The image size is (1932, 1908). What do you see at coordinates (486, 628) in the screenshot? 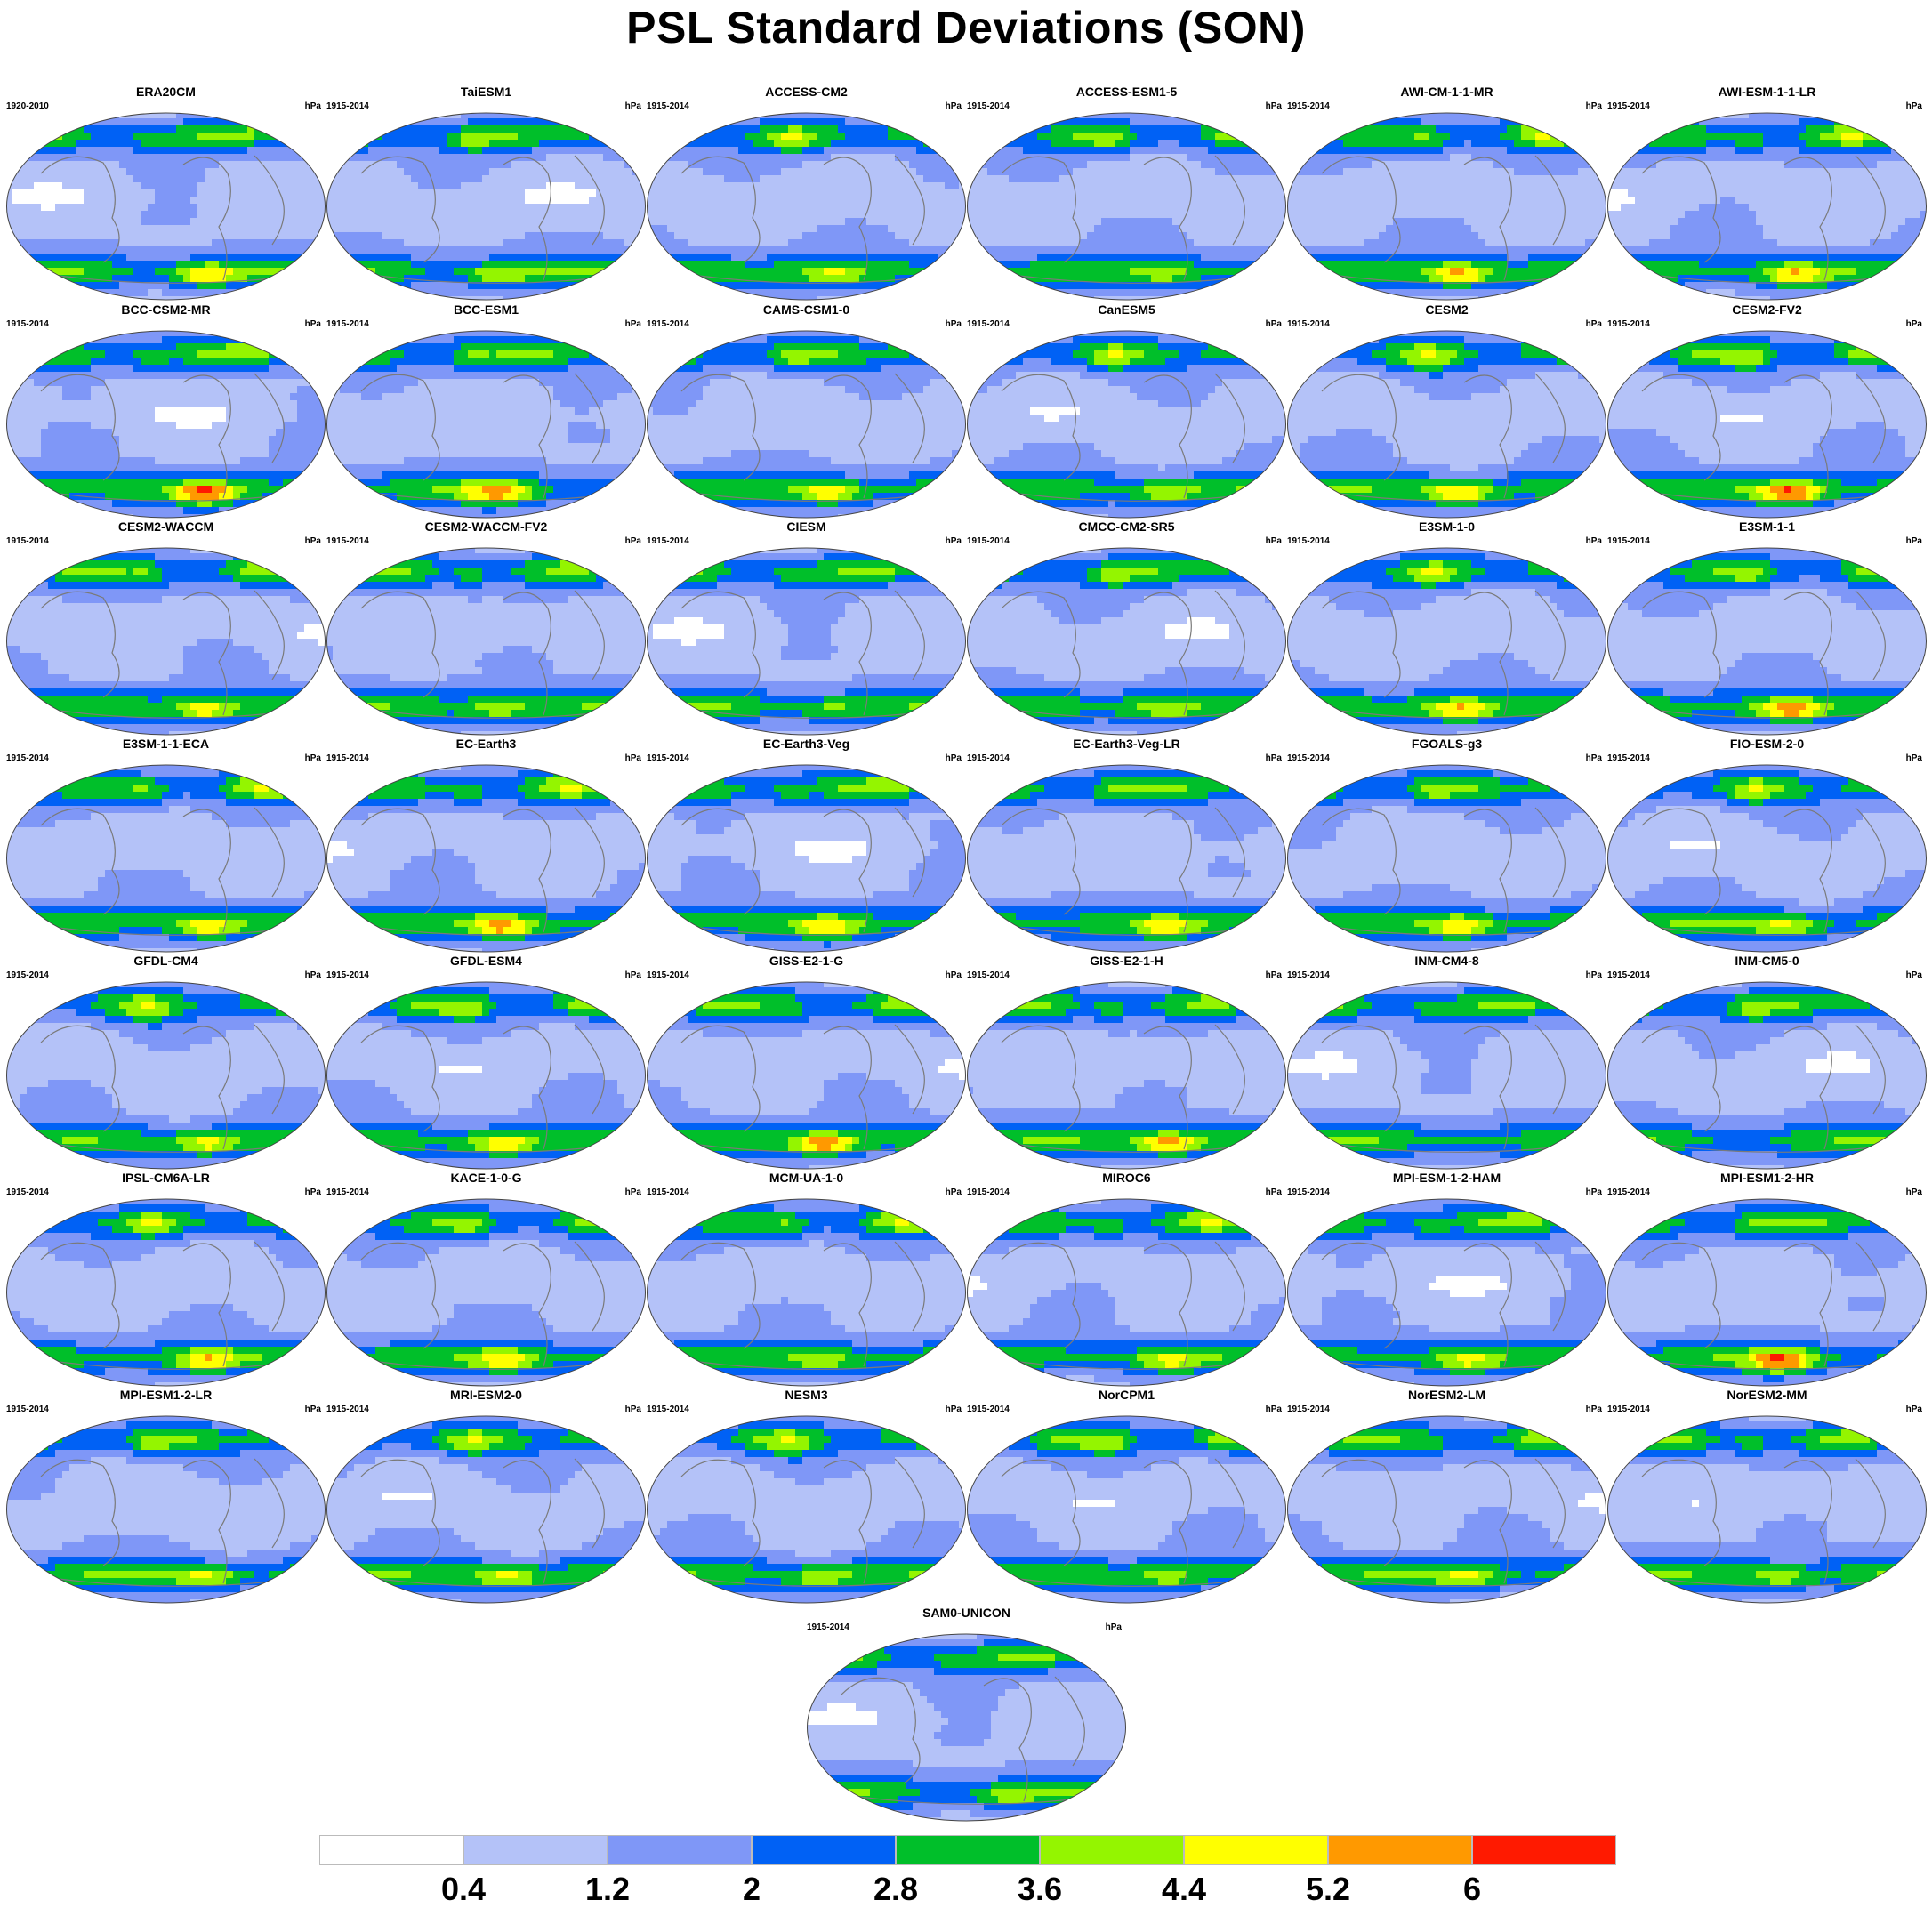
I see `map-panel: CESM2-WACCM-FV2 1915-2014 hPa` at bounding box center [486, 628].